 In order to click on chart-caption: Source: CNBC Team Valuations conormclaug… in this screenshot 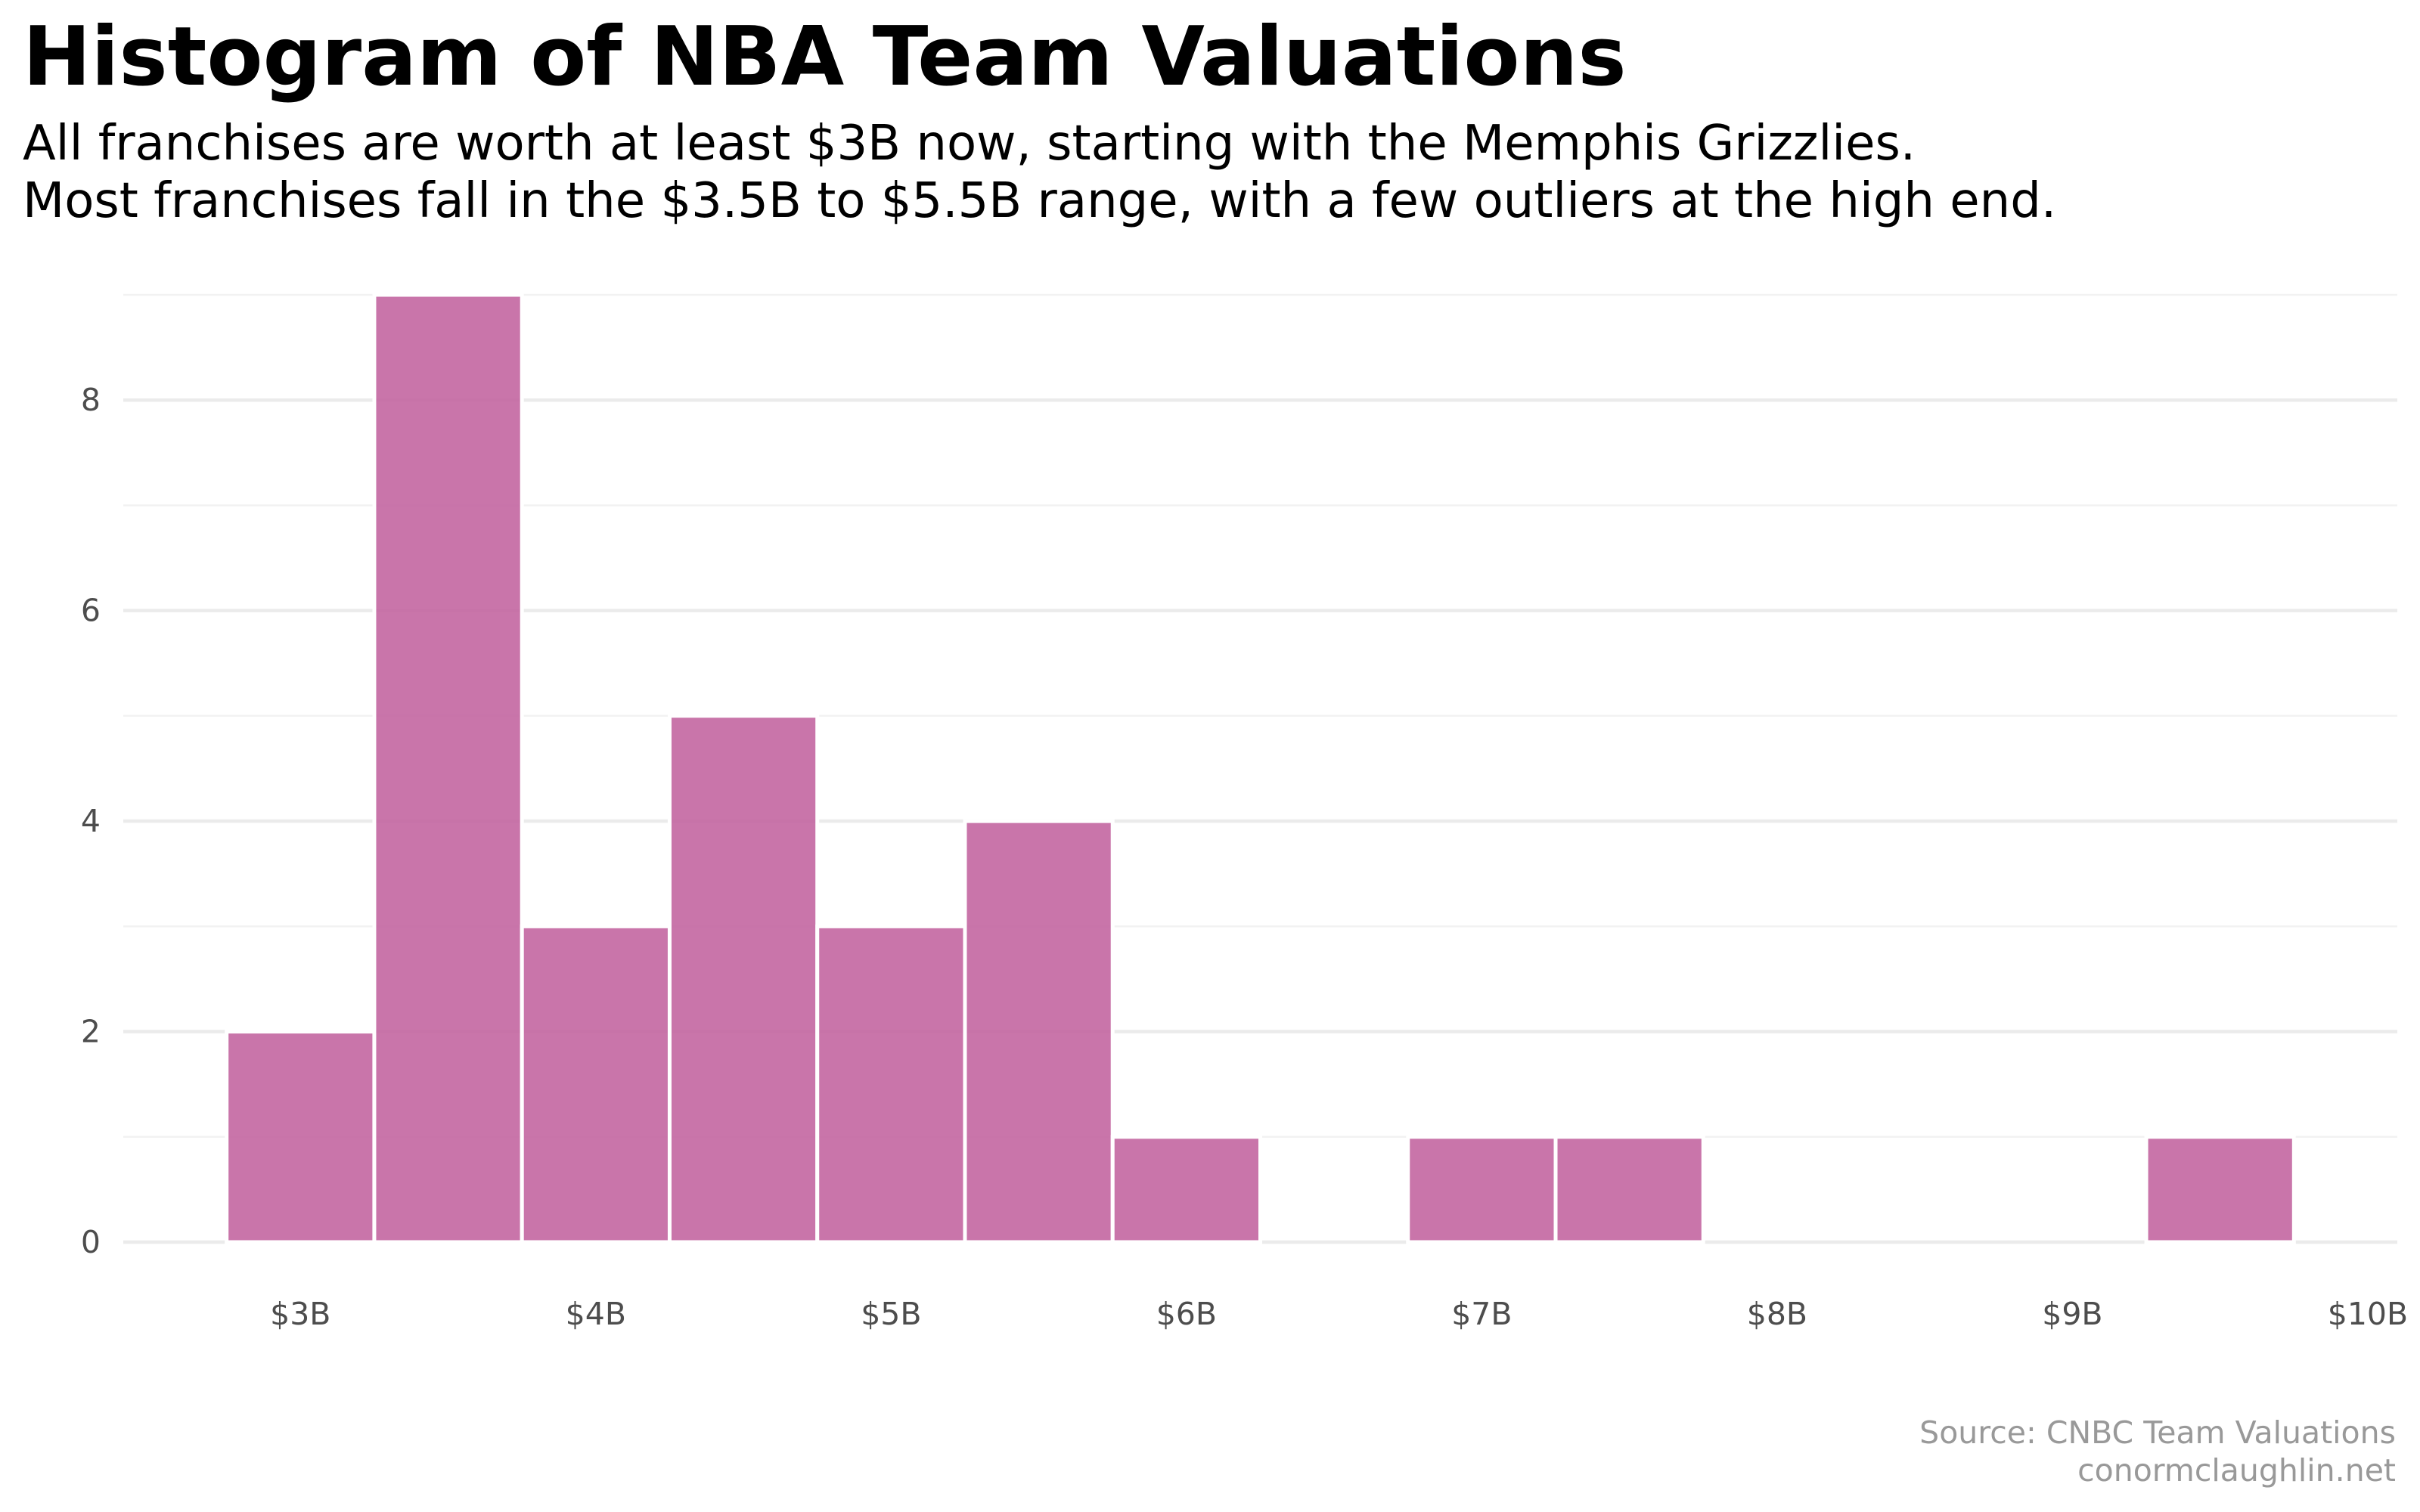, I will do `click(2157, 1452)`.